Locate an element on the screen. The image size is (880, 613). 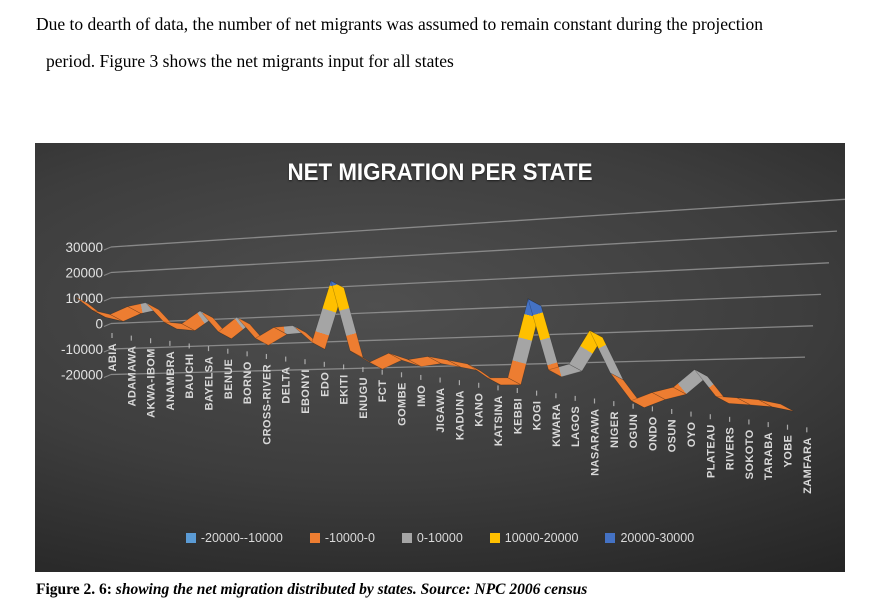
y-axis-tick-label: 0 is located at coordinates (99, 324).